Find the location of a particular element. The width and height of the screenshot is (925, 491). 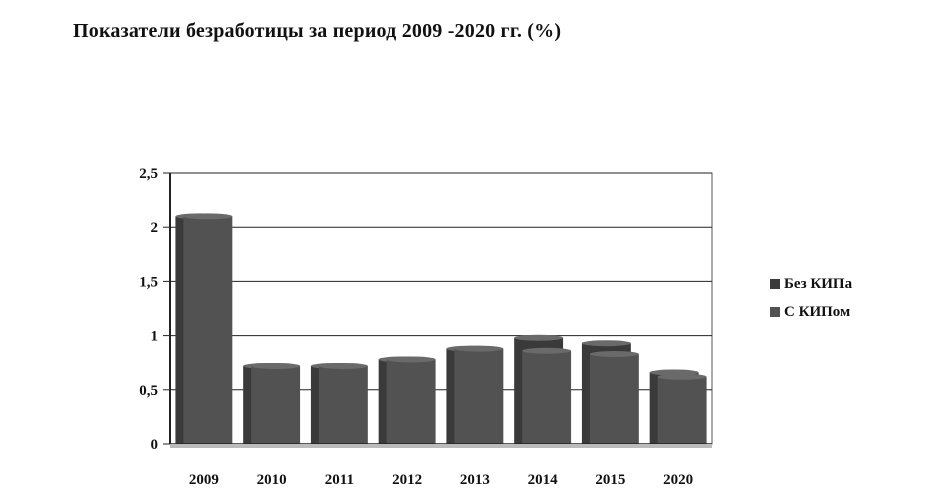

bar-series2-2012-body is located at coordinates (411, 401).